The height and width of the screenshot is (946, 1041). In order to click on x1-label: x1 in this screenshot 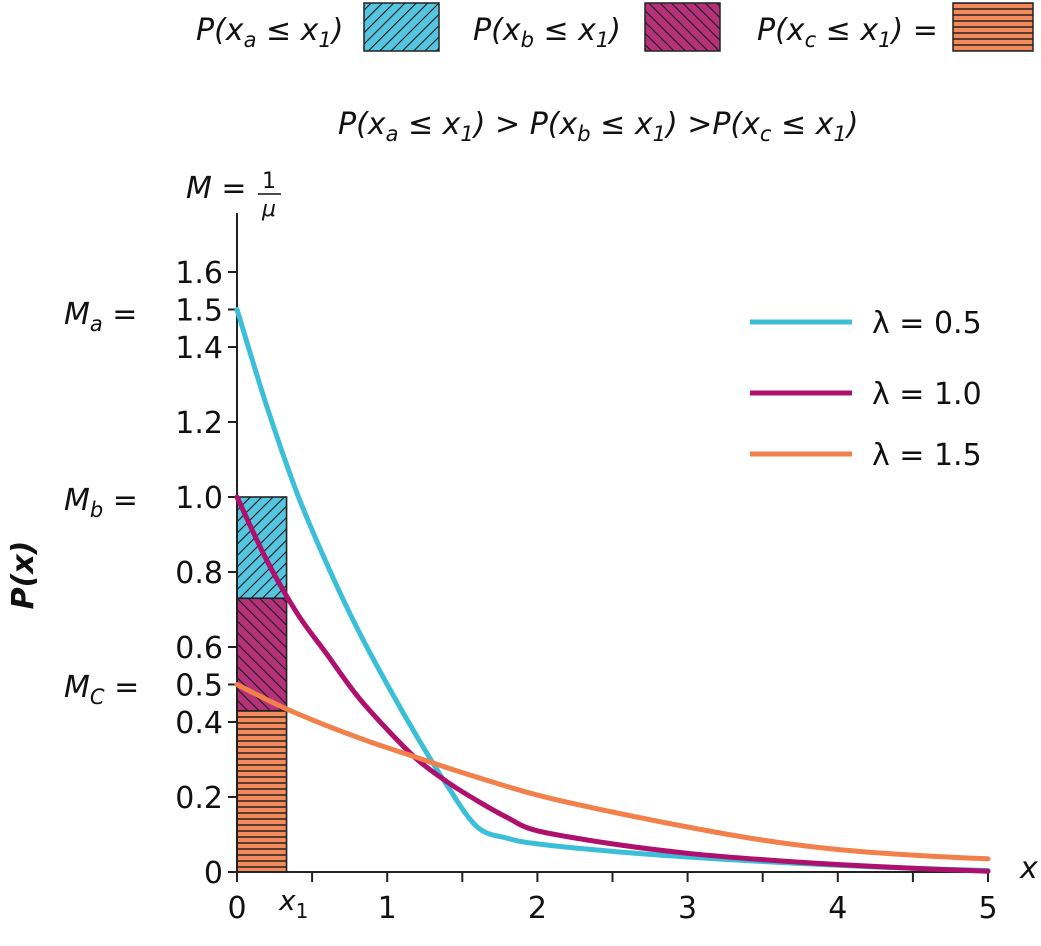, I will do `click(293, 903)`.